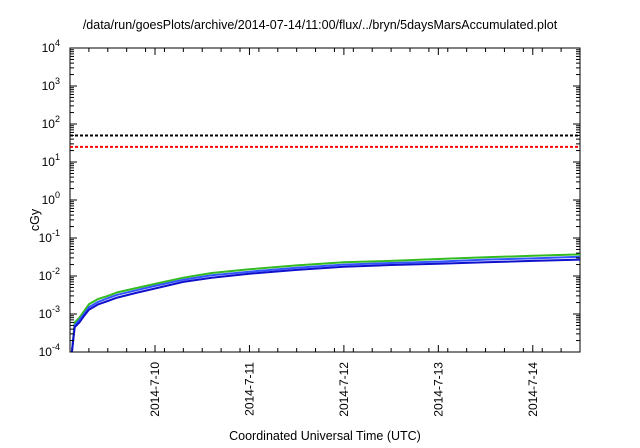 This screenshot has width=640, height=448. Describe the element at coordinates (56, 271) in the screenshot. I see `y-tick-exponent: -2` at that location.